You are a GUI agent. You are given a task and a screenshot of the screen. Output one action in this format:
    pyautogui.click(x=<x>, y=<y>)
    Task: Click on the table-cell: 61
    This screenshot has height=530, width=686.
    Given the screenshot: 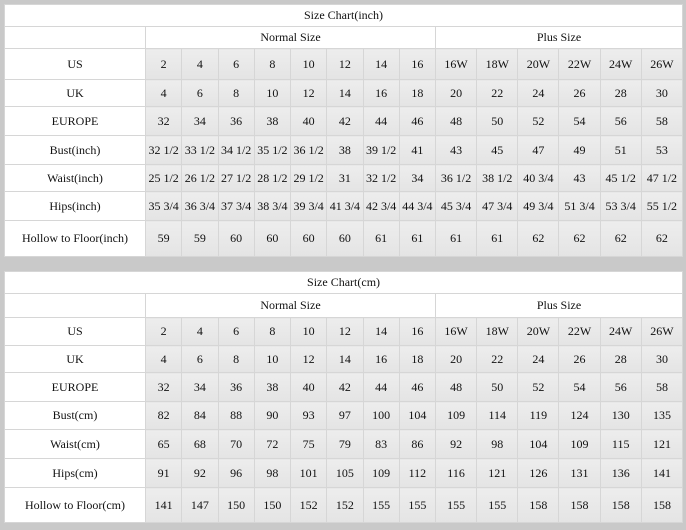 What is the action you would take?
    pyautogui.click(x=417, y=238)
    